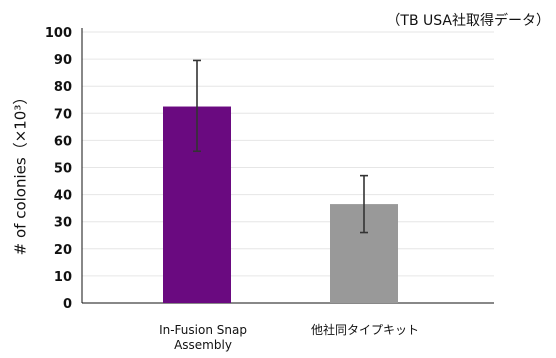 The width and height of the screenshot is (556, 358). I want to click on y-tick-label: 60, so click(63, 141).